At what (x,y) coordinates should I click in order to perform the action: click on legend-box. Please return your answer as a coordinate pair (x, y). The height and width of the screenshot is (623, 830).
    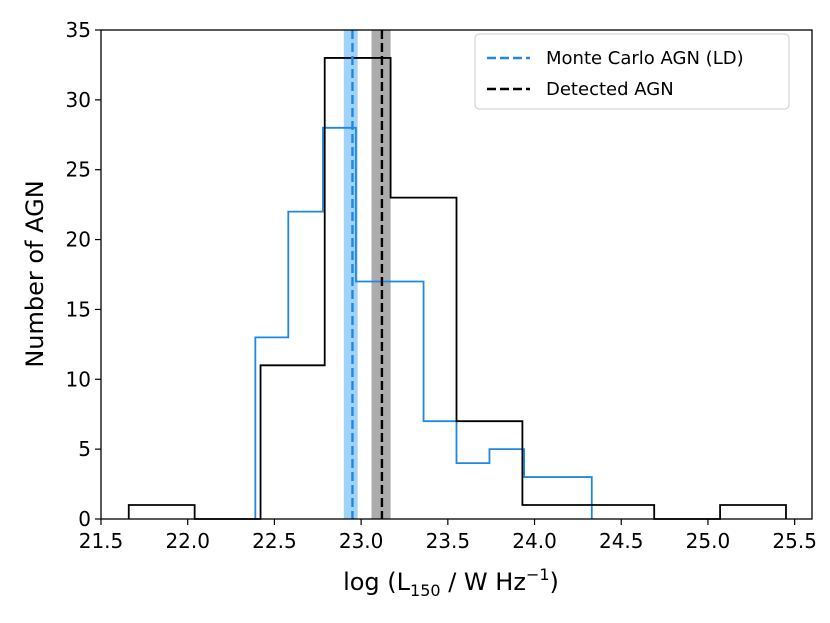
    Looking at the image, I should click on (632, 71).